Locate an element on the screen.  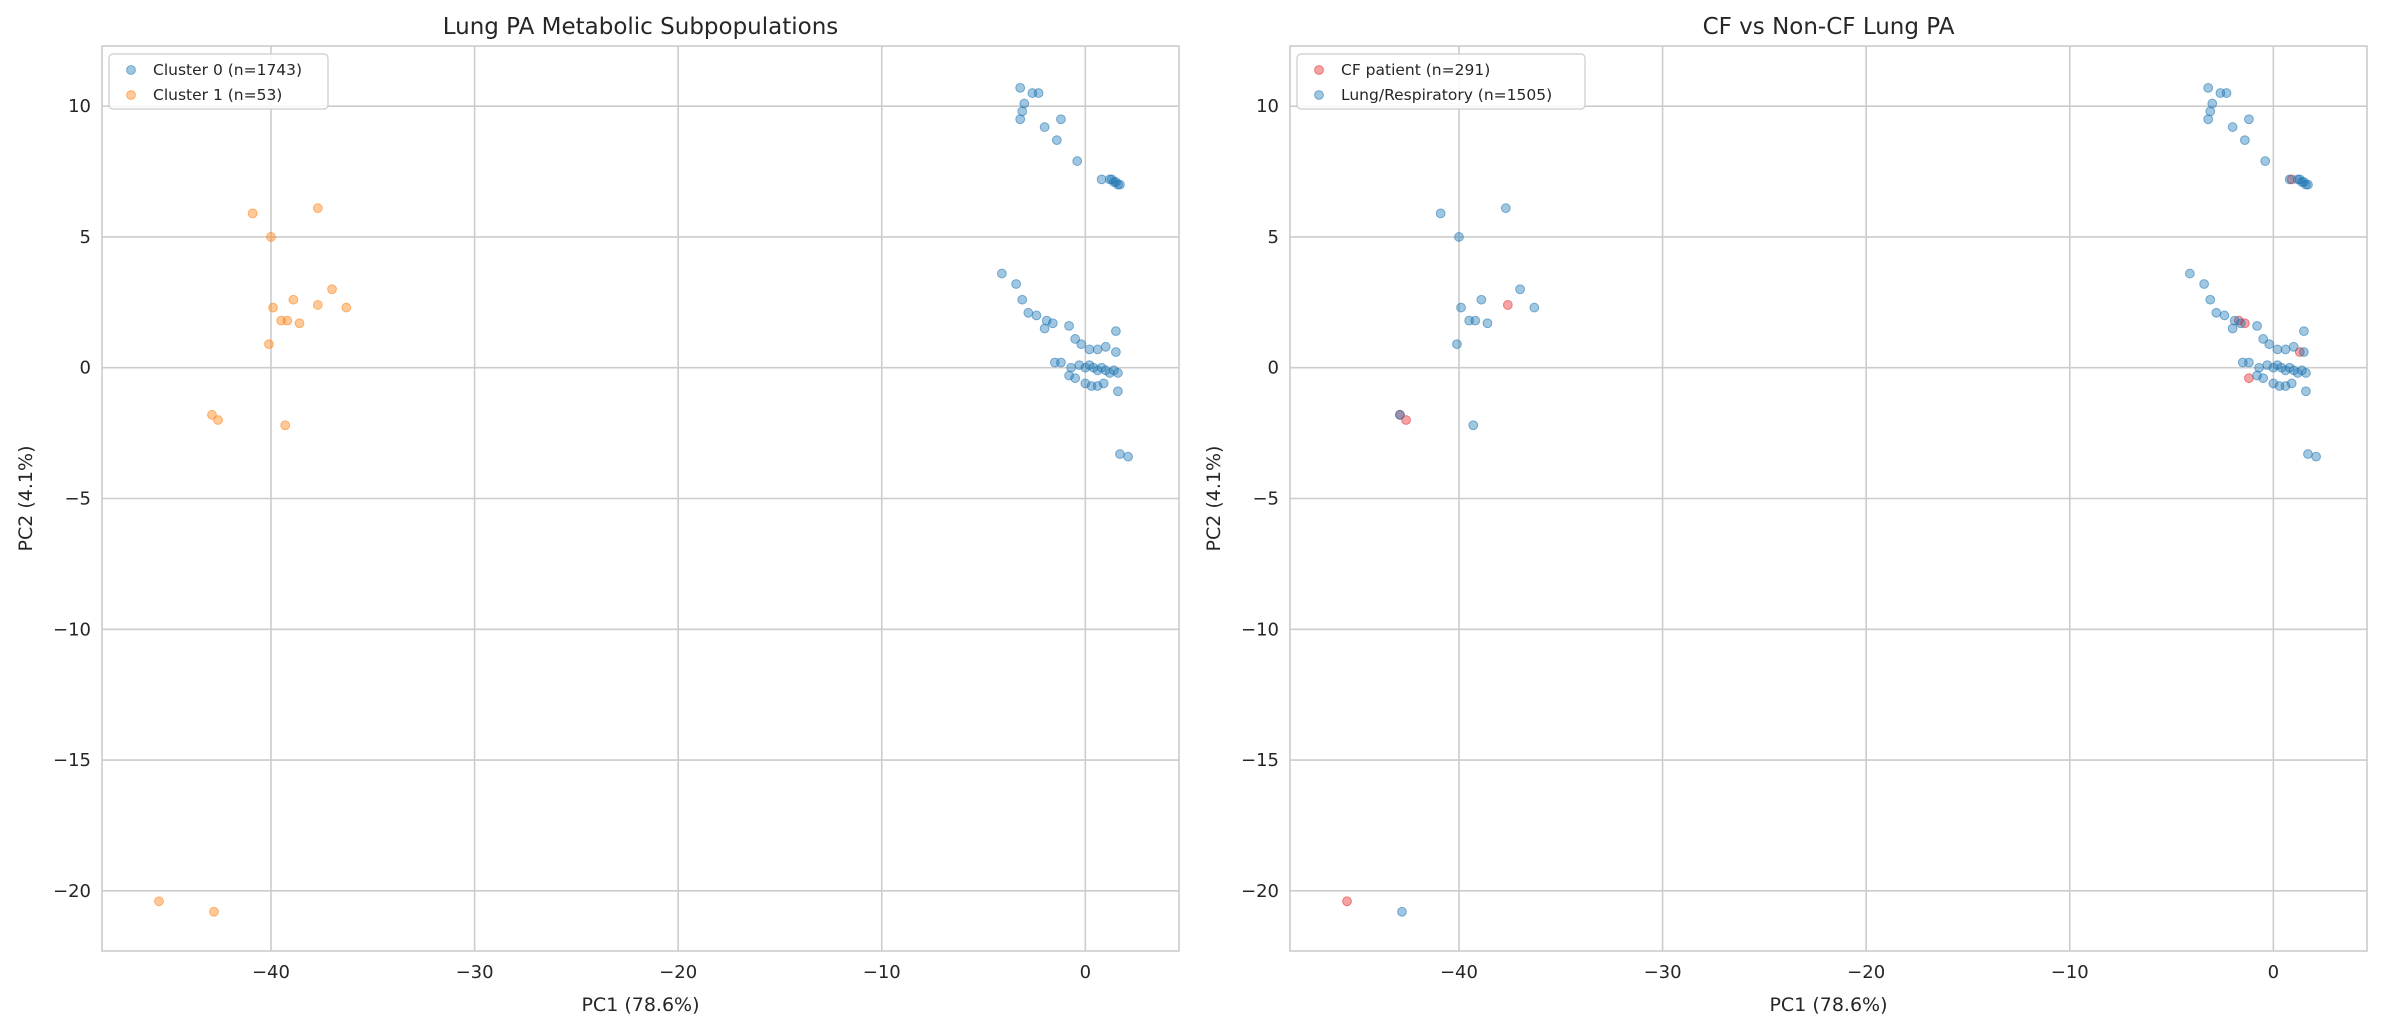
y-axis-label: PC2 (4.1%) is located at coordinates (26, 499).